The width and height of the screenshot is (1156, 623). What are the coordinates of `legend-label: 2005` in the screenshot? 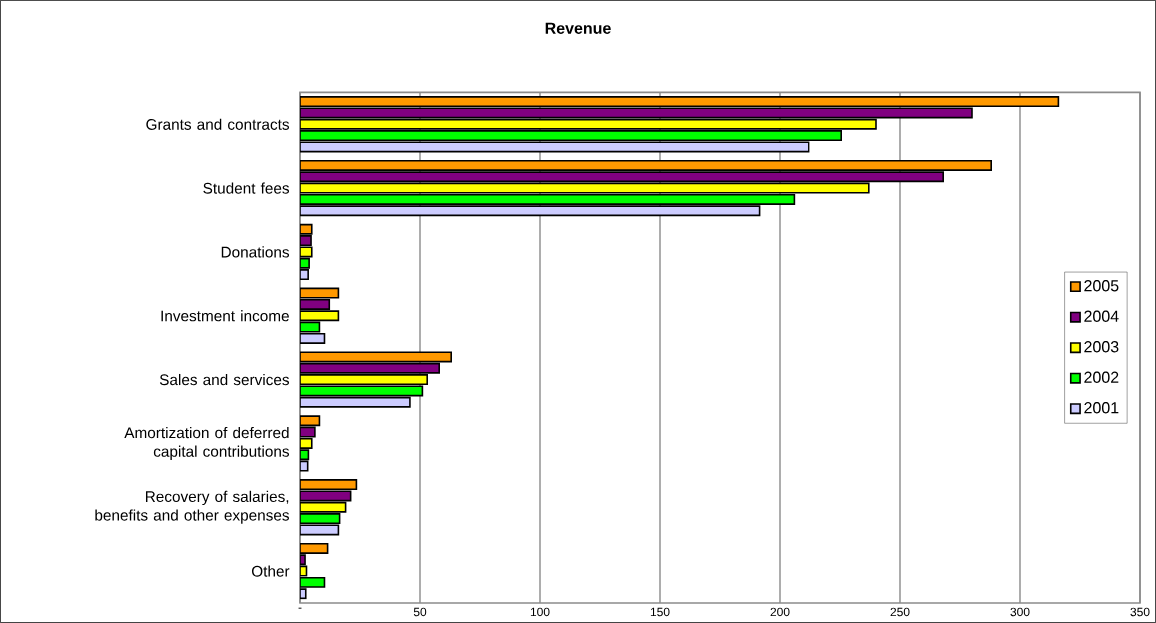 It's located at (1101, 286).